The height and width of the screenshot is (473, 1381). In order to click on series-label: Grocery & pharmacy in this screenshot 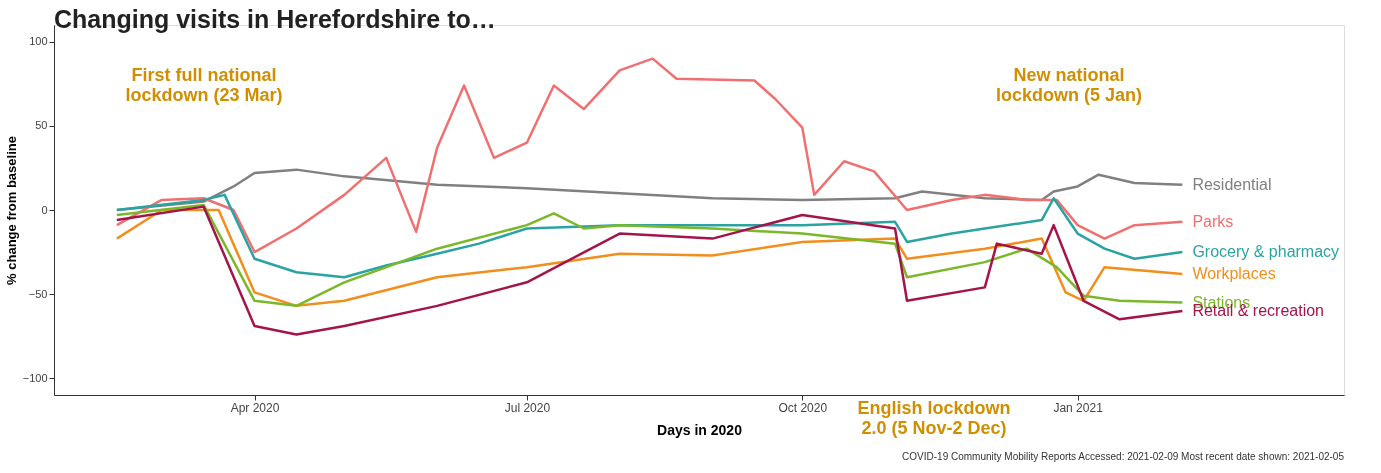, I will do `click(1266, 252)`.